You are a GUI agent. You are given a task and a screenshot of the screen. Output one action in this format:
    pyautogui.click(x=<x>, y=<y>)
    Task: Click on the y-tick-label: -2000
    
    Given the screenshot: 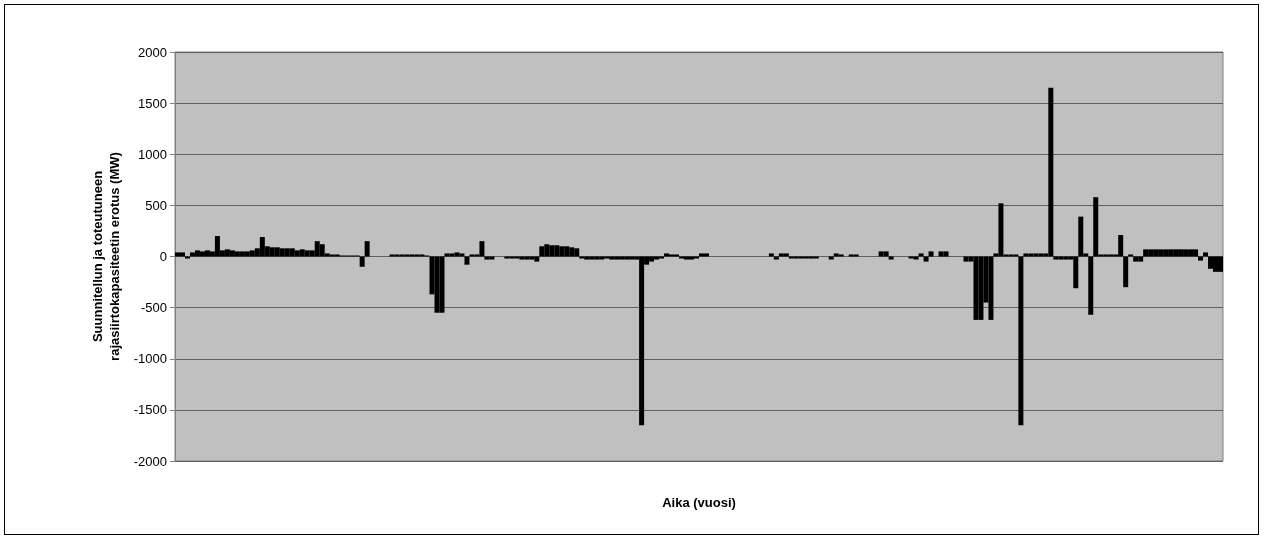 What is the action you would take?
    pyautogui.click(x=150, y=461)
    